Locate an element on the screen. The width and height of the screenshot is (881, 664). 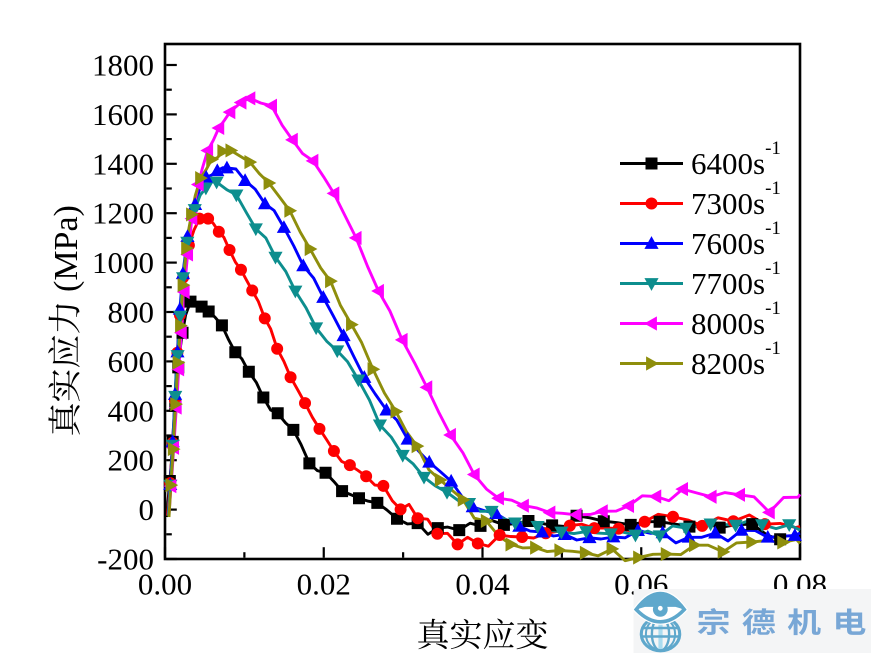
y-tick-label: 1000 is located at coordinates (123, 262).